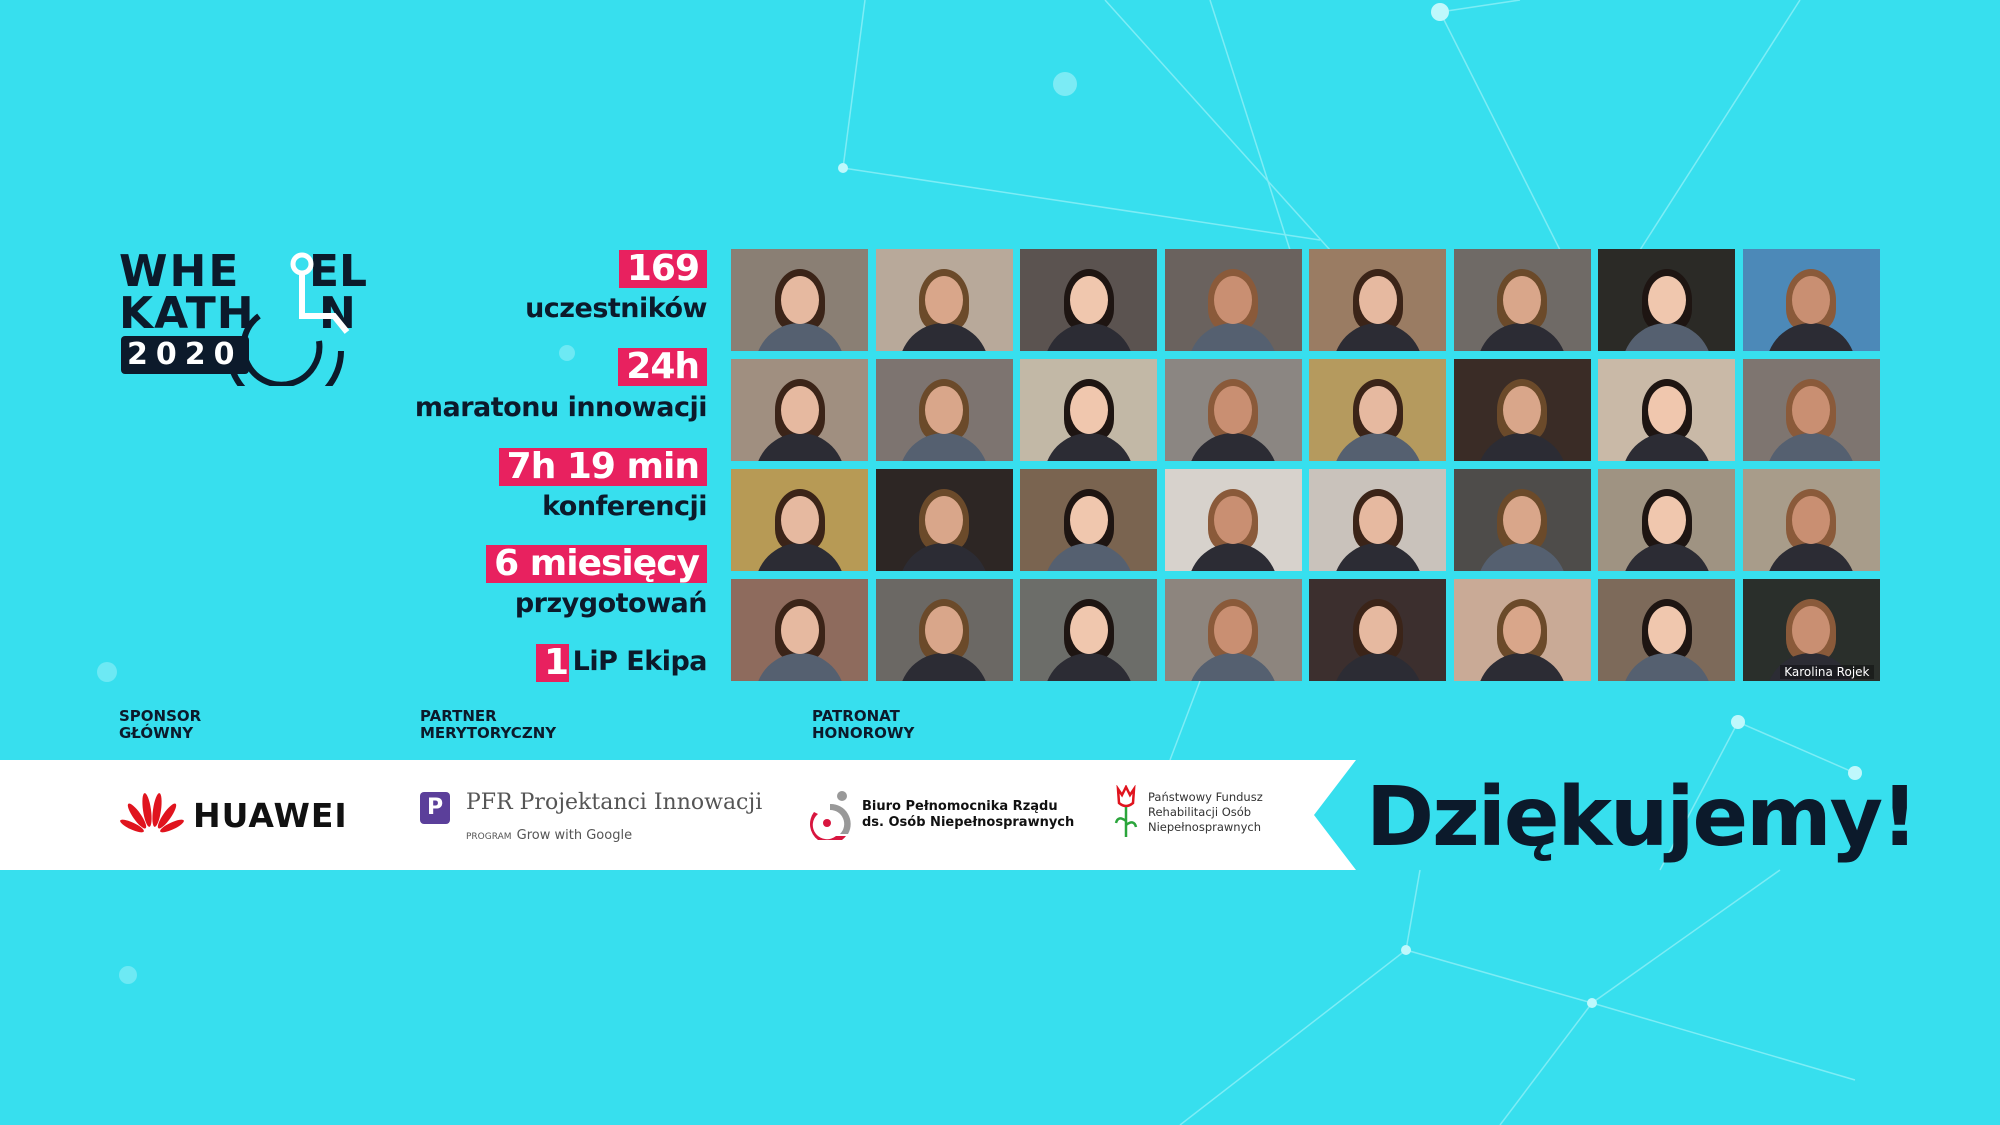 This screenshot has height=1125, width=2000. Describe the element at coordinates (856, 716) in the screenshot. I see `patronat-label-line1: PATRONAT` at that location.